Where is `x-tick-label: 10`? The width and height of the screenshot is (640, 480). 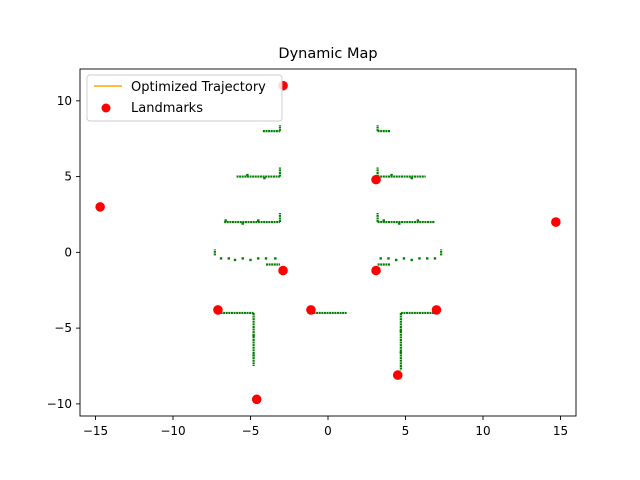 x-tick-label: 10 is located at coordinates (482, 431).